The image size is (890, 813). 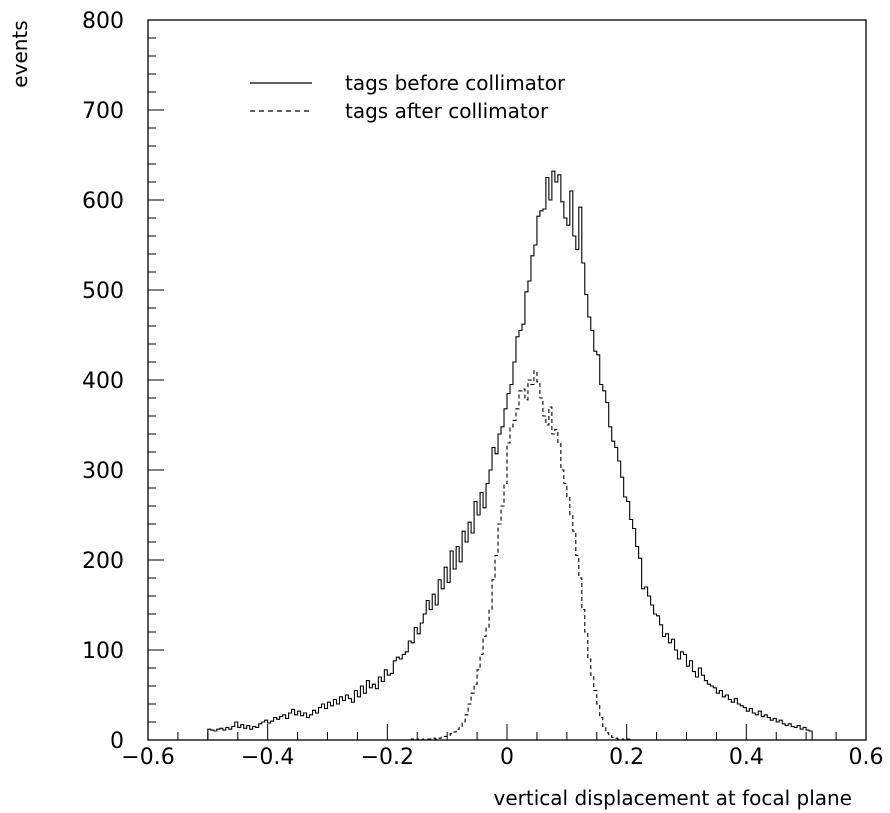 I want to click on y-tick-label: 400, so click(x=103, y=381).